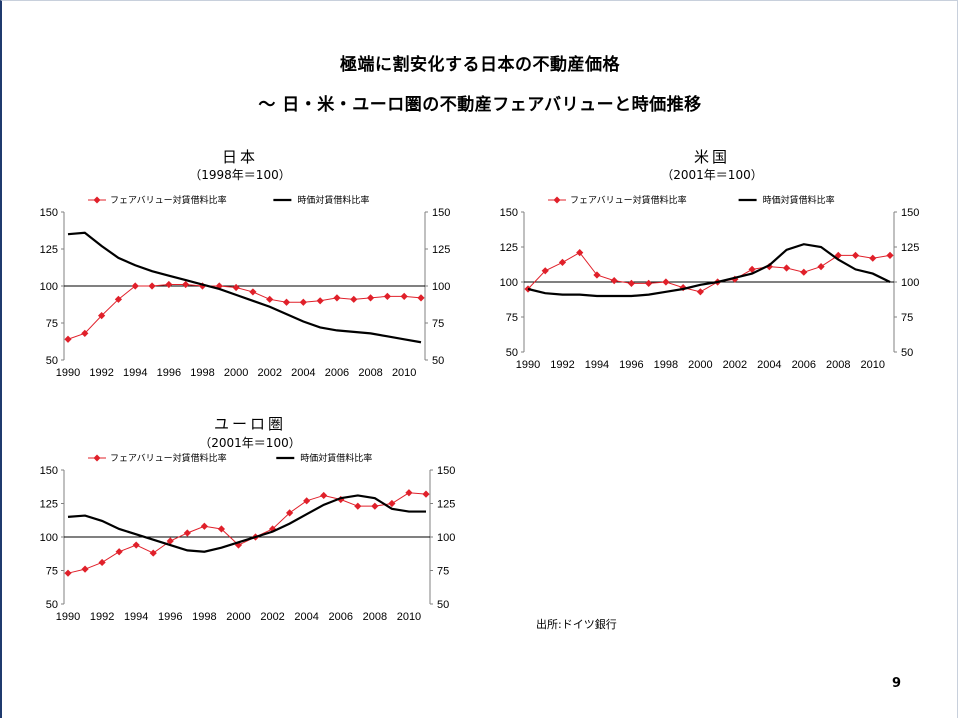 This screenshot has width=960, height=720. Describe the element at coordinates (897, 683) in the screenshot. I see `page-number: 9` at that location.